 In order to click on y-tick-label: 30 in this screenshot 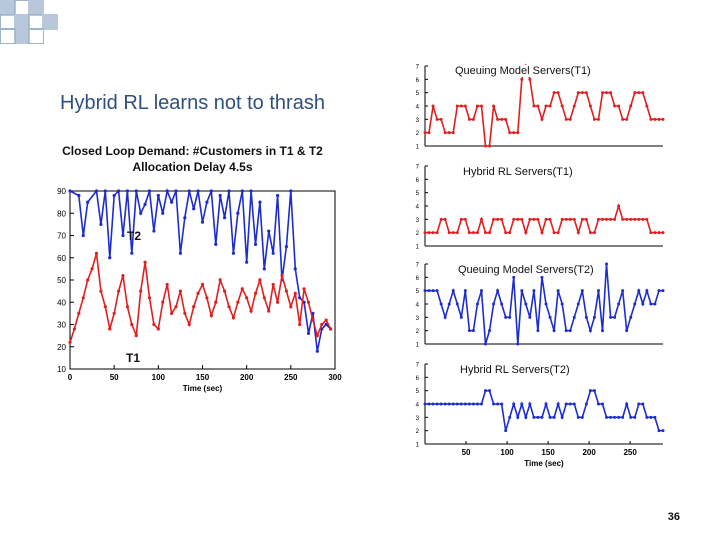, I will do `click(61, 325)`.